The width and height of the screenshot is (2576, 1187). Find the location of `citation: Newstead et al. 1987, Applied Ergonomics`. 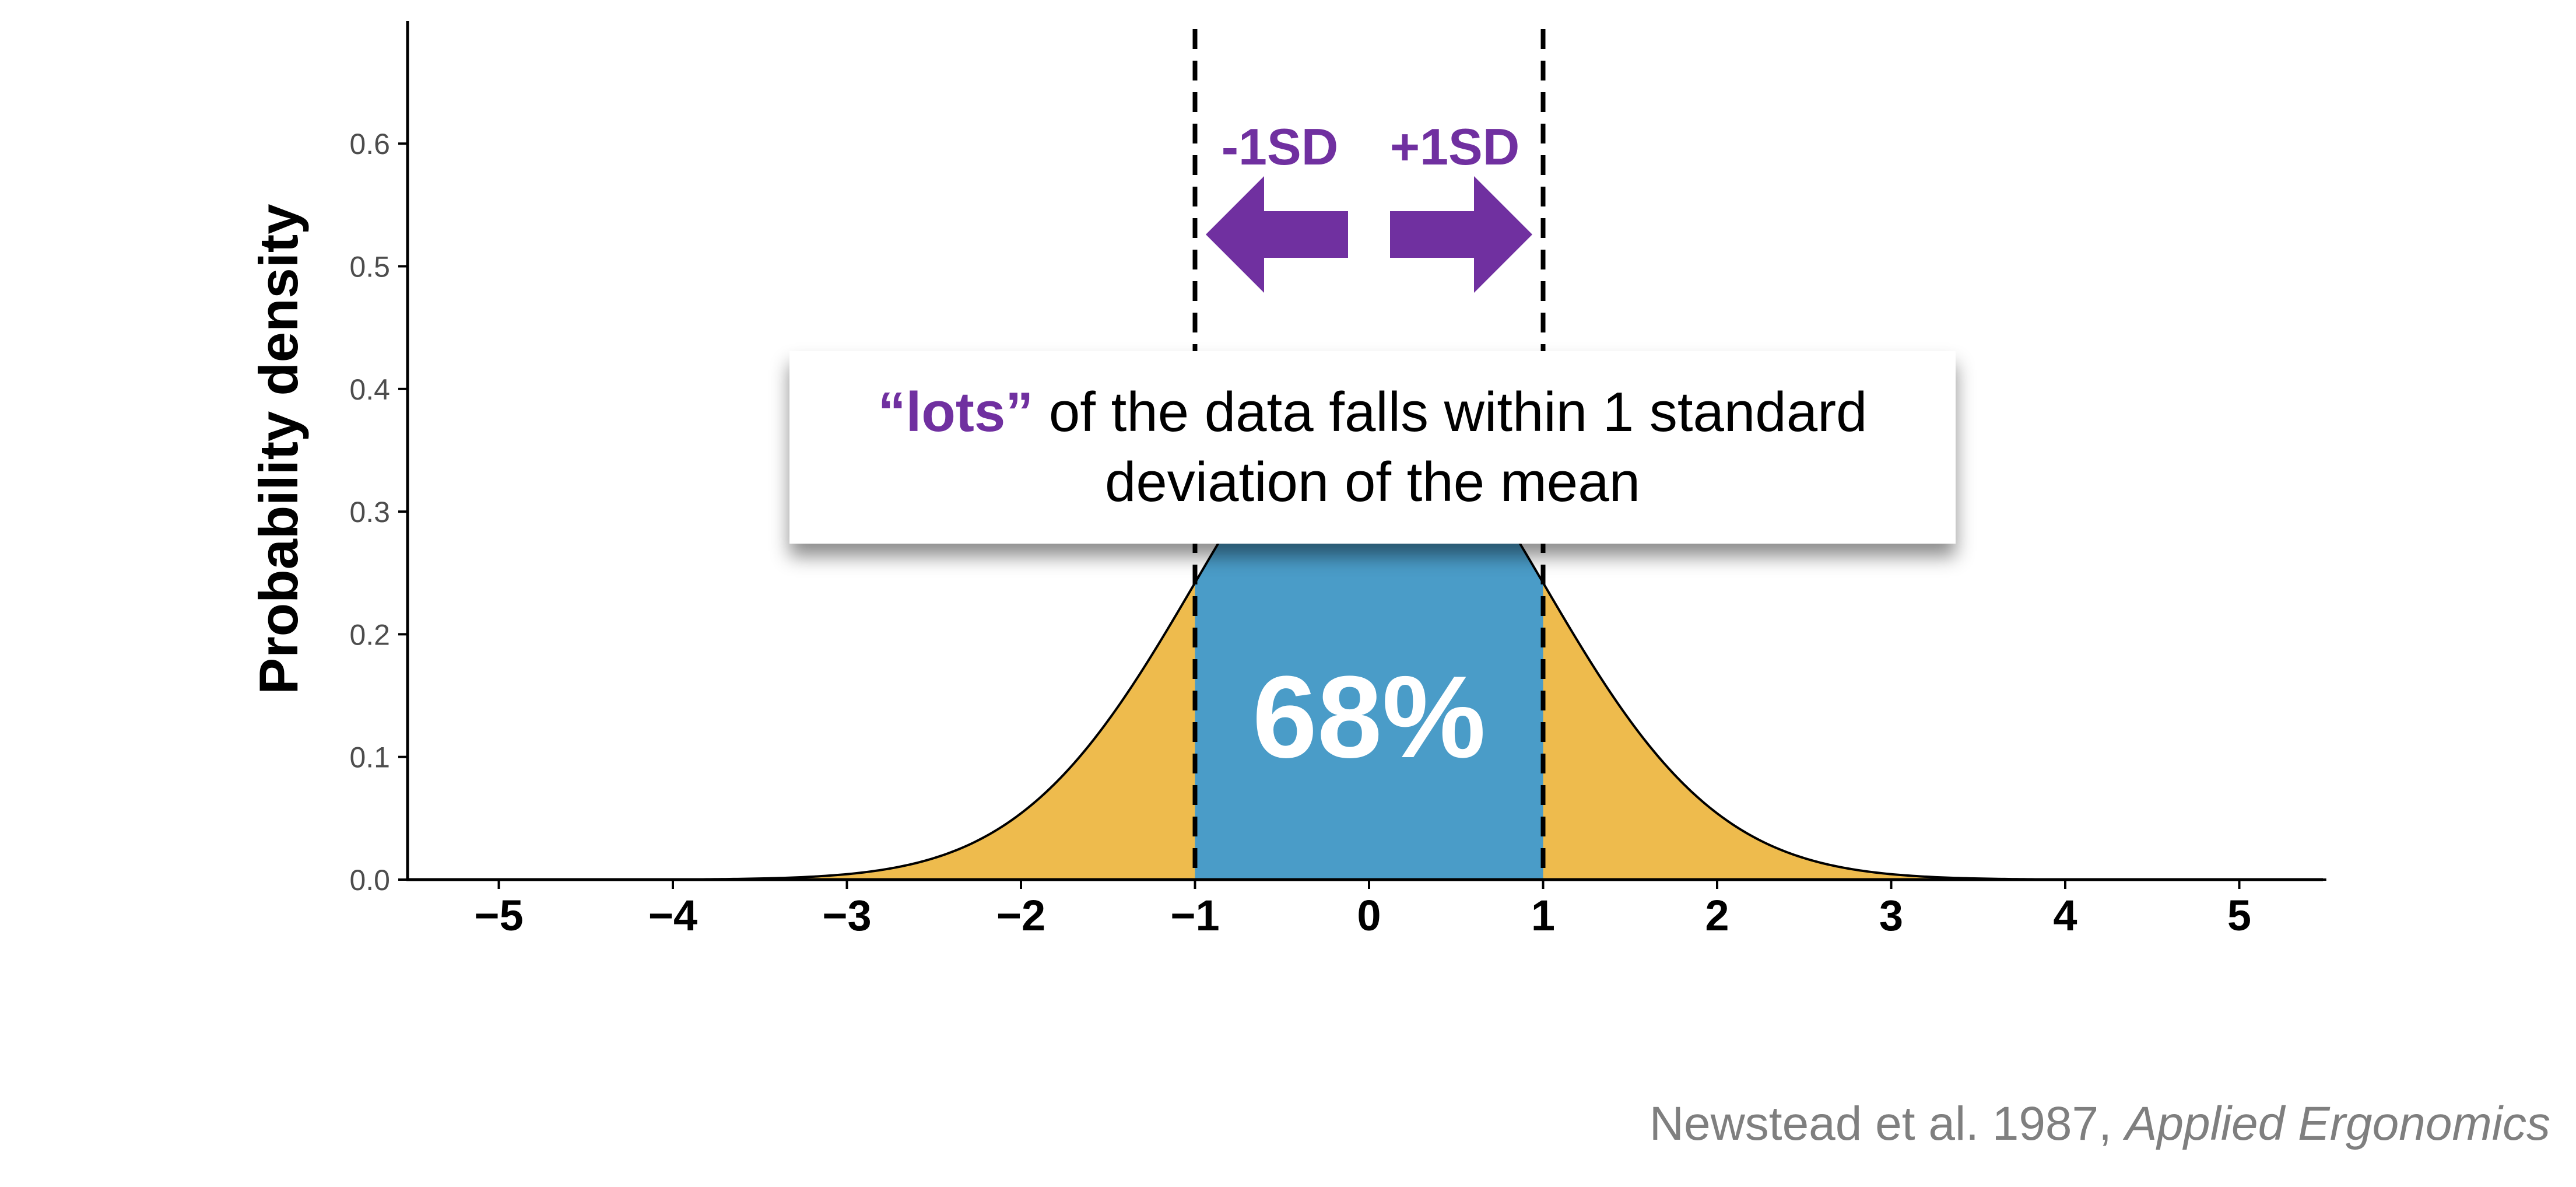

citation: Newstead et al. 1987, Applied Ergonomics is located at coordinates (2100, 1124).